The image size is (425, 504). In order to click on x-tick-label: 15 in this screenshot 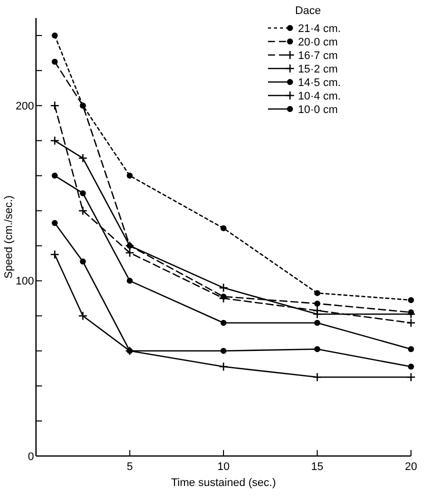, I will do `click(317, 467)`.